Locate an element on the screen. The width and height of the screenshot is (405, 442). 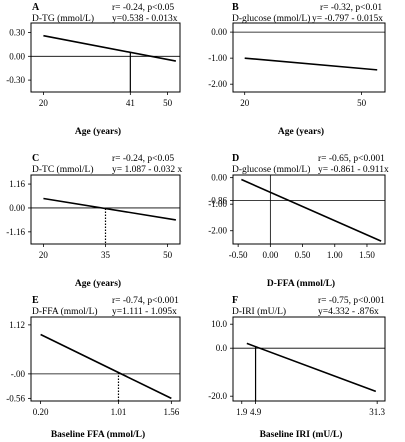
panel-b-equation: y= -0.797 - 0.015x is located at coordinates (347, 19).